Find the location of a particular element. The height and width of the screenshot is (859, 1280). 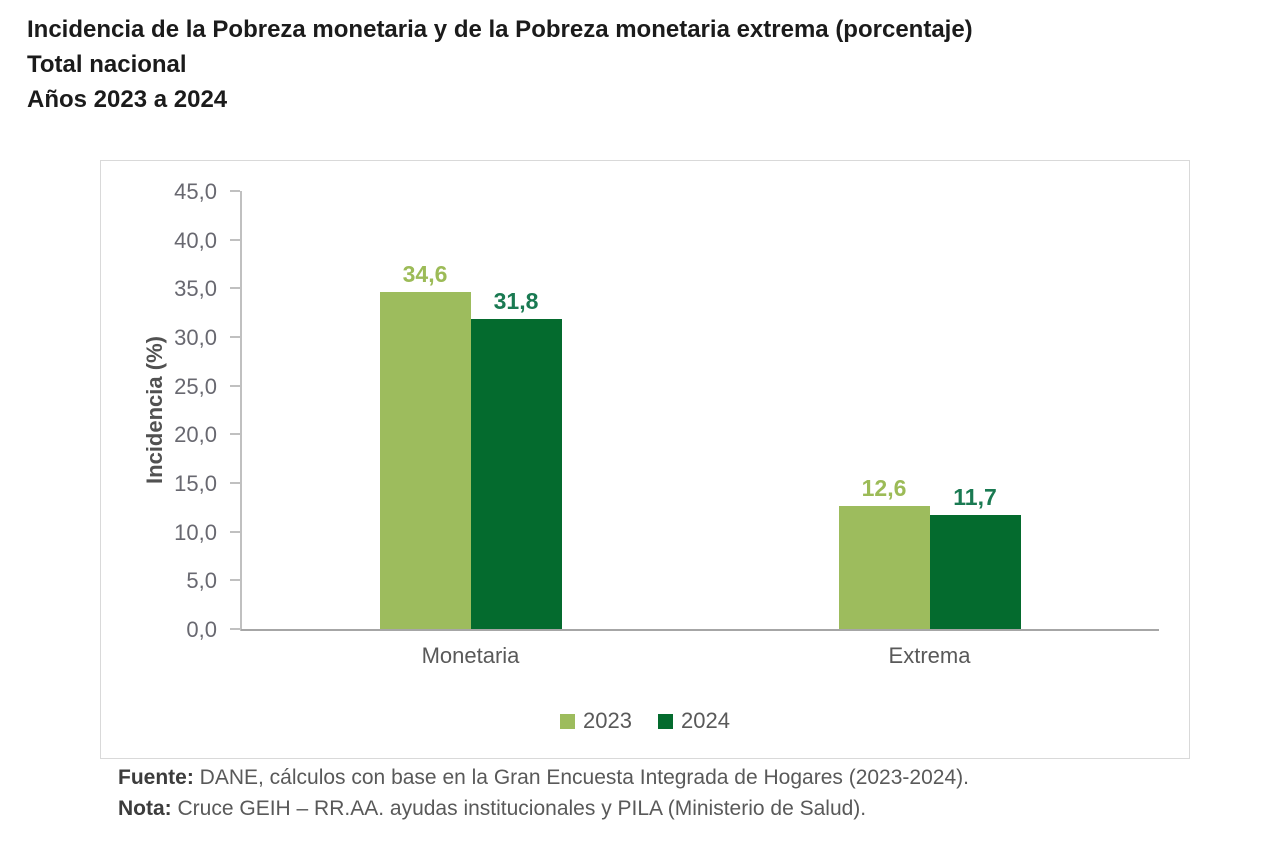

y-axis-tick-label: 45,0 is located at coordinates (195, 191).